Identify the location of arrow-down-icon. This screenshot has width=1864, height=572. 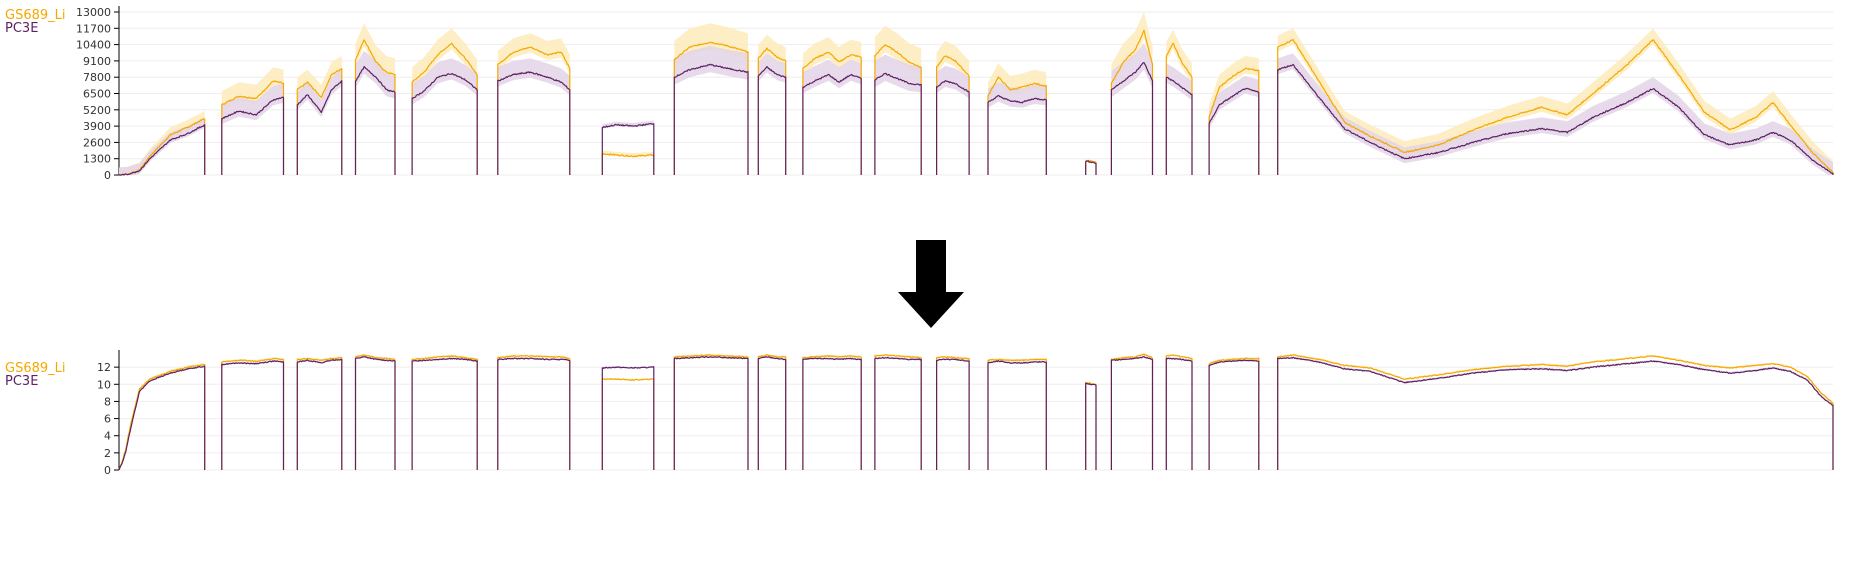
(931, 284).